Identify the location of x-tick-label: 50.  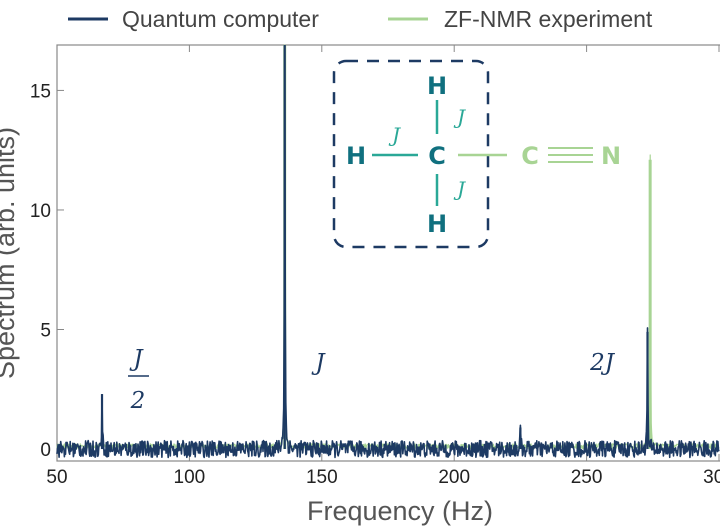
(56, 477).